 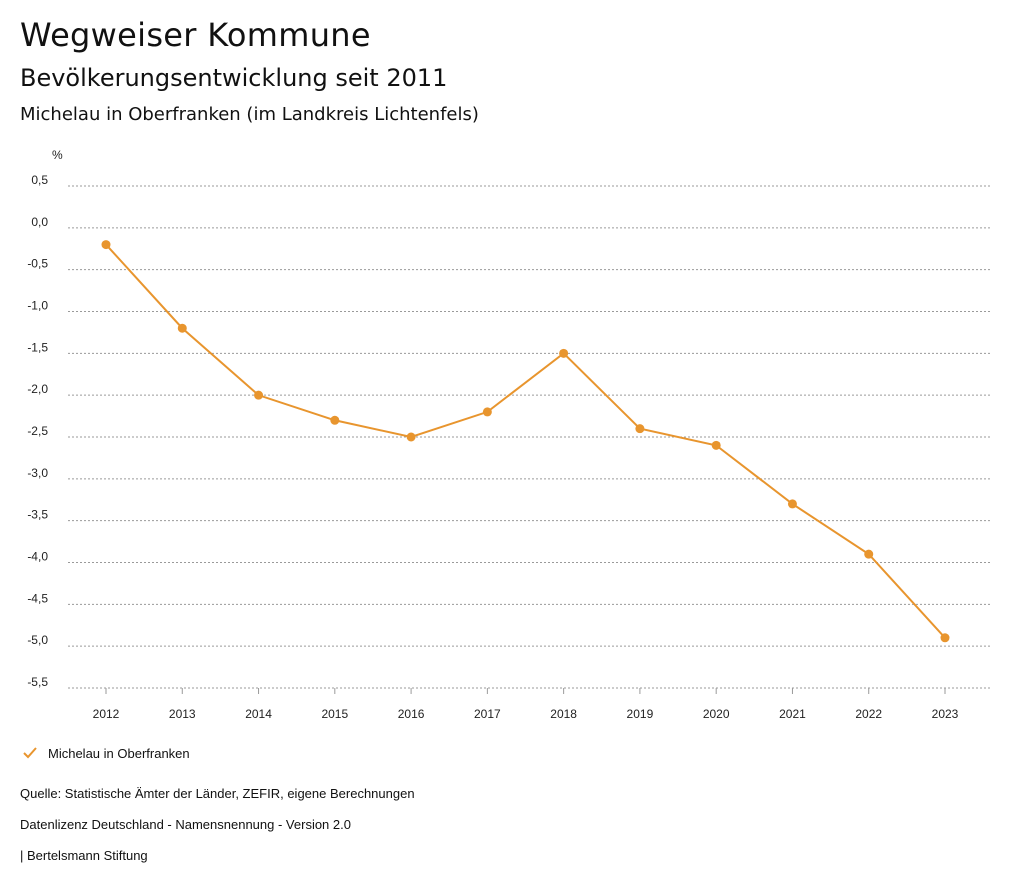 What do you see at coordinates (37, 557) in the screenshot?
I see `y-tick-label: -4,0` at bounding box center [37, 557].